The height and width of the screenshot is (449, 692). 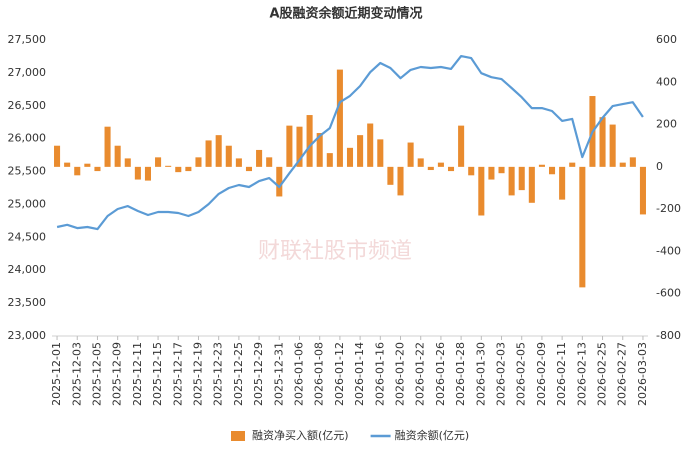 What do you see at coordinates (666, 124) in the screenshot?
I see `y2-tick-label: 200` at bounding box center [666, 124].